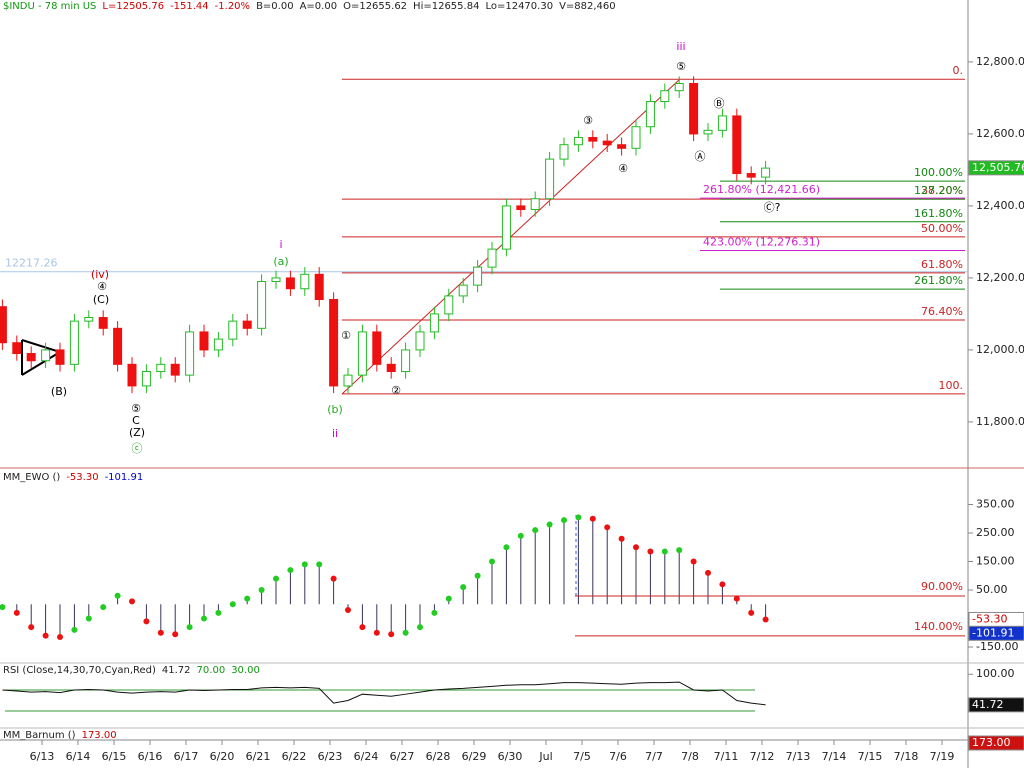  I want to click on wave-label: (a), so click(280, 261).